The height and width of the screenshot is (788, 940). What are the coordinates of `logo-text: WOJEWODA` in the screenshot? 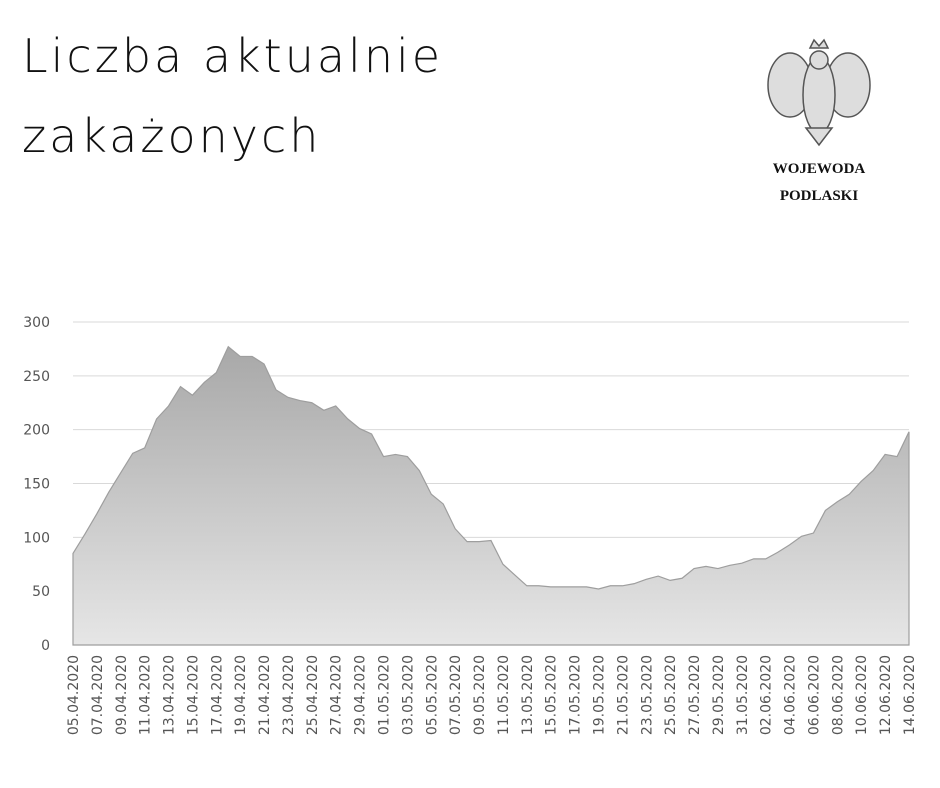 It's located at (819, 169).